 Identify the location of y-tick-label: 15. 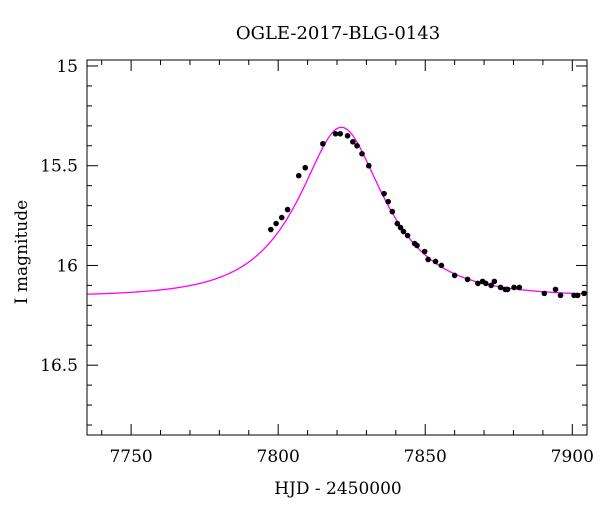
(67, 67).